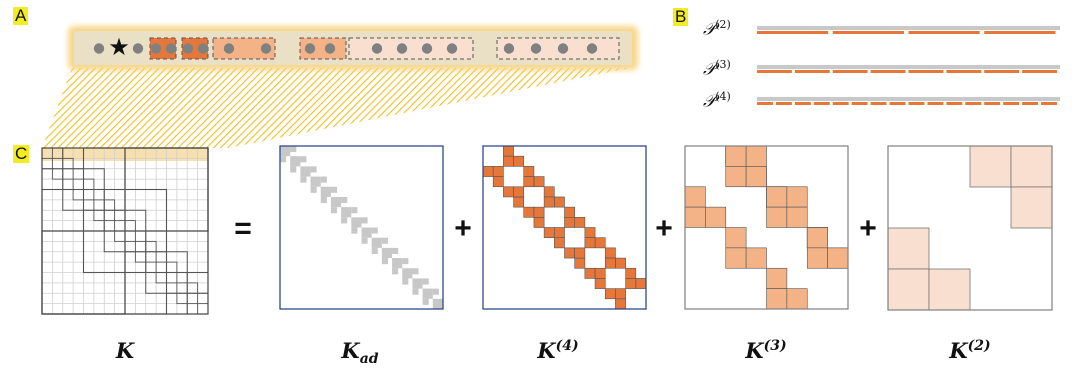  I want to click on panel-b, so click(908, 65).